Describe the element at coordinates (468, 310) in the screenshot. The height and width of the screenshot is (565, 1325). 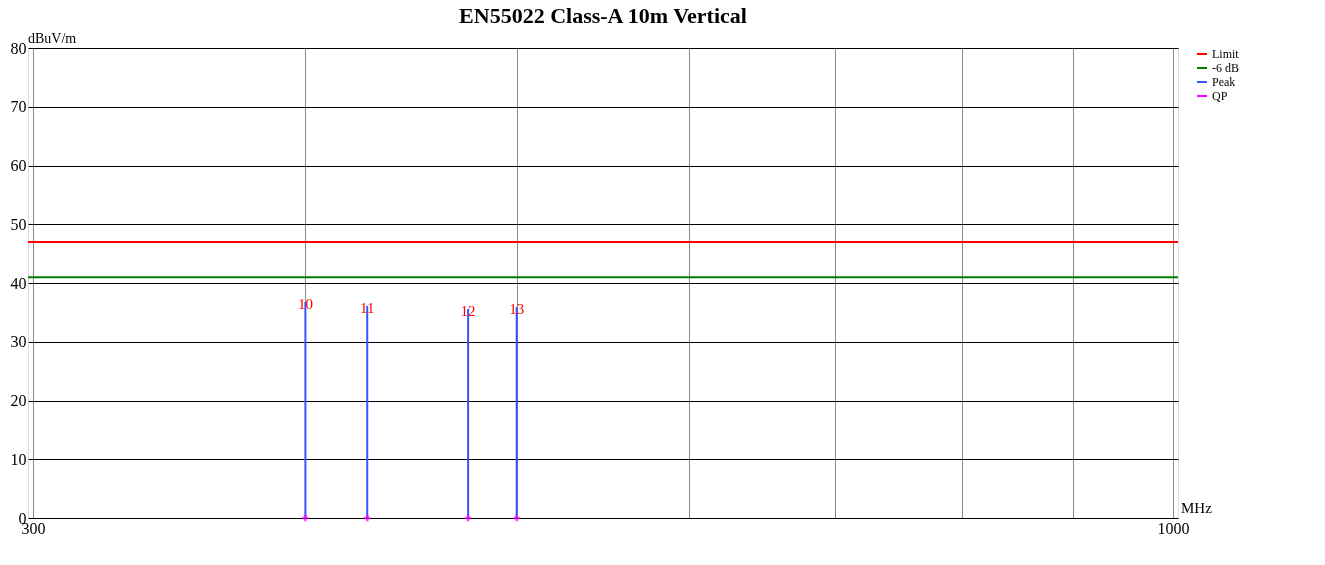
I see `annotation: 12` at that location.